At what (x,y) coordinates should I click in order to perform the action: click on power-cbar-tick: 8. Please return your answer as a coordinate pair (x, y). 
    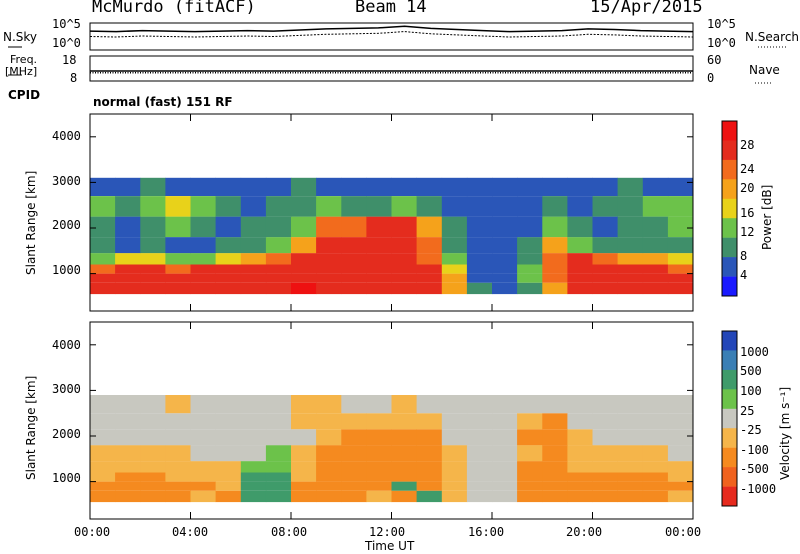
    Looking at the image, I should click on (744, 256).